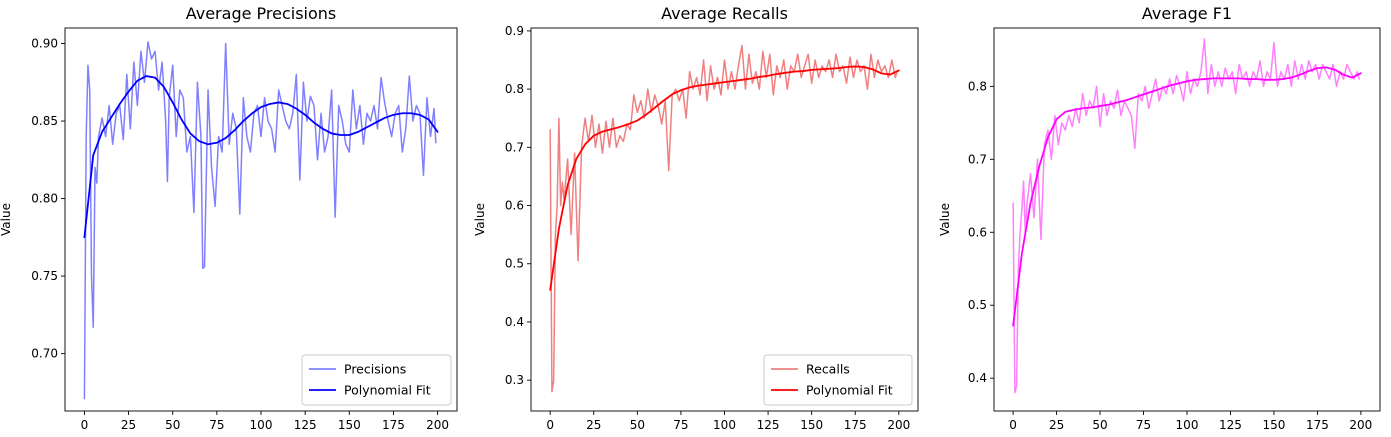 The height and width of the screenshot is (437, 1391). What do you see at coordinates (44, 354) in the screenshot?
I see `y-tick-label: 0.70` at bounding box center [44, 354].